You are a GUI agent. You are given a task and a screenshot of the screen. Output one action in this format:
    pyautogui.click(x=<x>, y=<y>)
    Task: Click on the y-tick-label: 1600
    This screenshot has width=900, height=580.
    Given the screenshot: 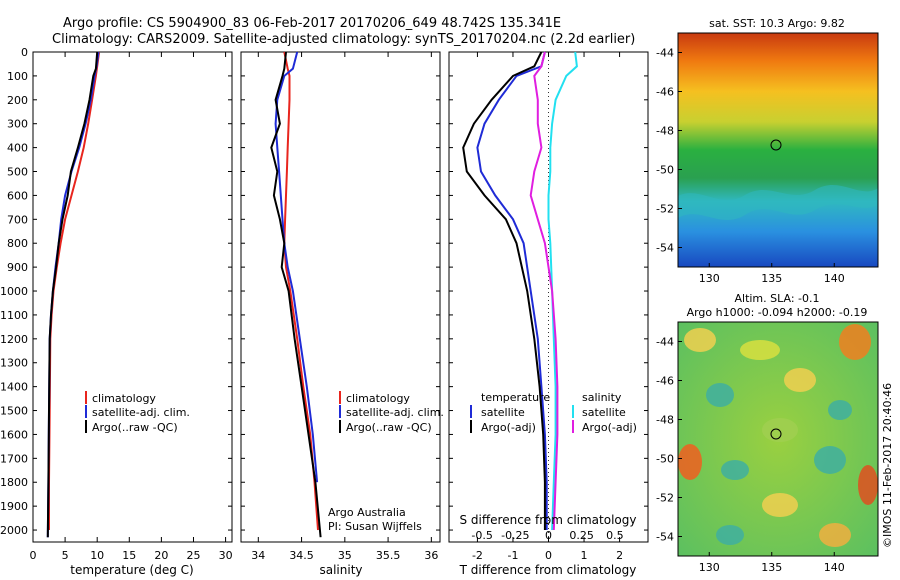 What is the action you would take?
    pyautogui.click(x=14, y=434)
    